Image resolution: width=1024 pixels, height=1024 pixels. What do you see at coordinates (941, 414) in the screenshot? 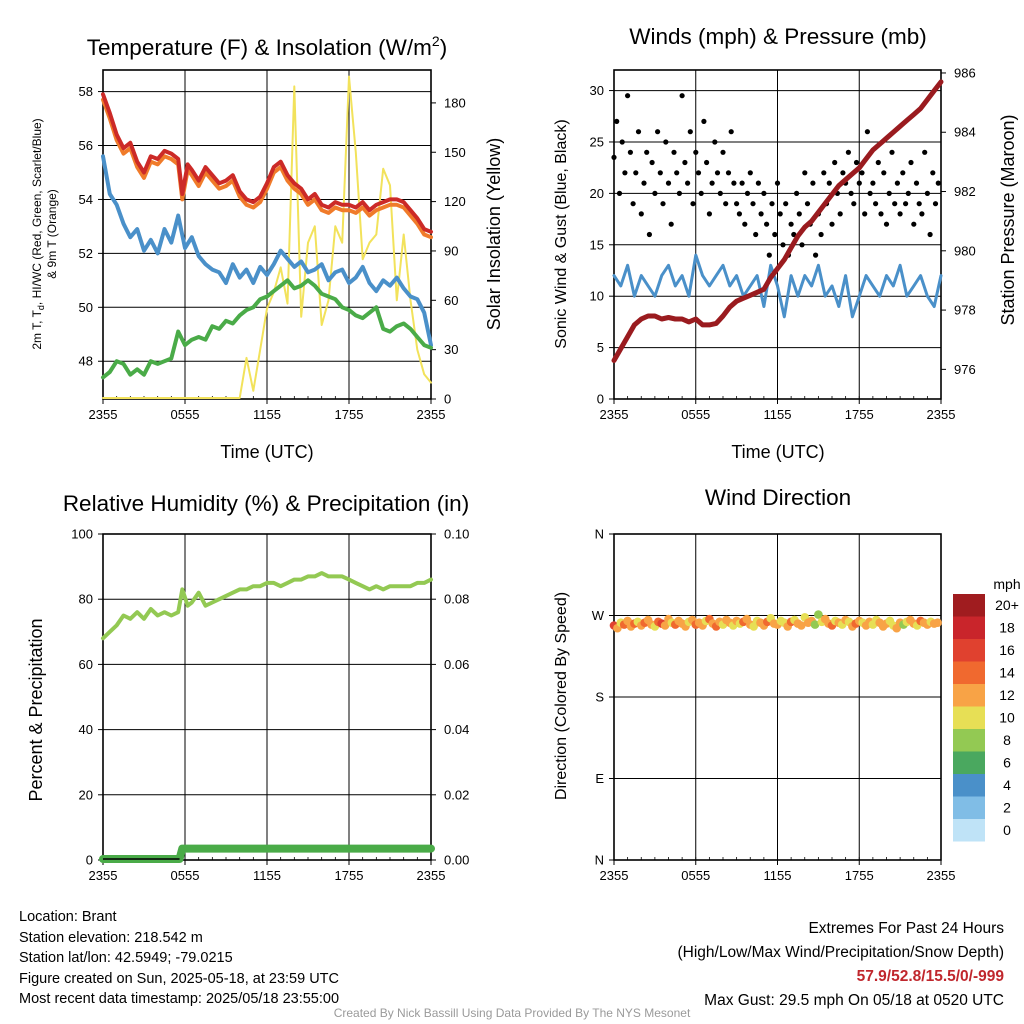
I see `winds-xtick-label: 2355` at bounding box center [941, 414].